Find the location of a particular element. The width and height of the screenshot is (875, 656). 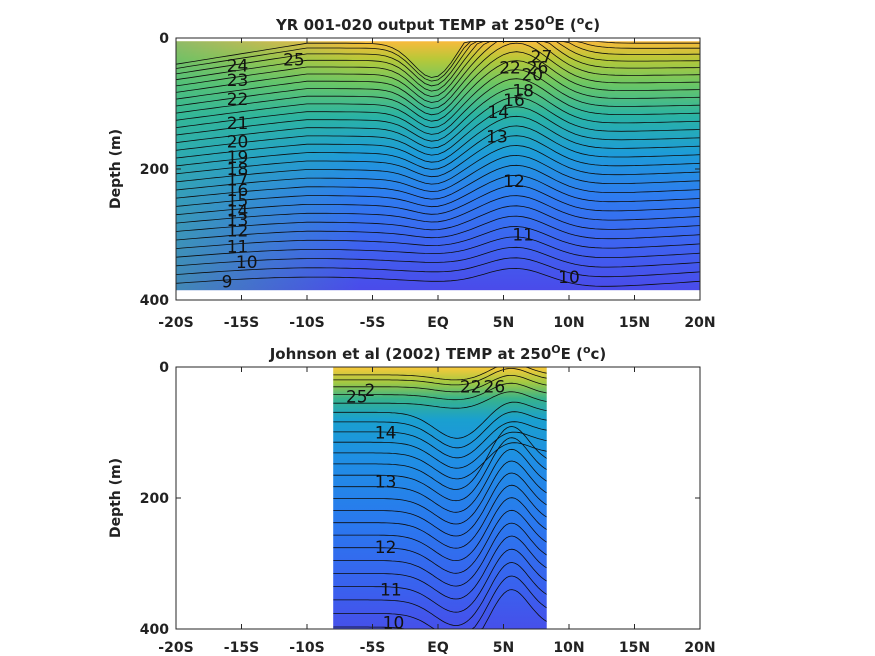

y-axis-label: Depth (m) is located at coordinates (116, 498).